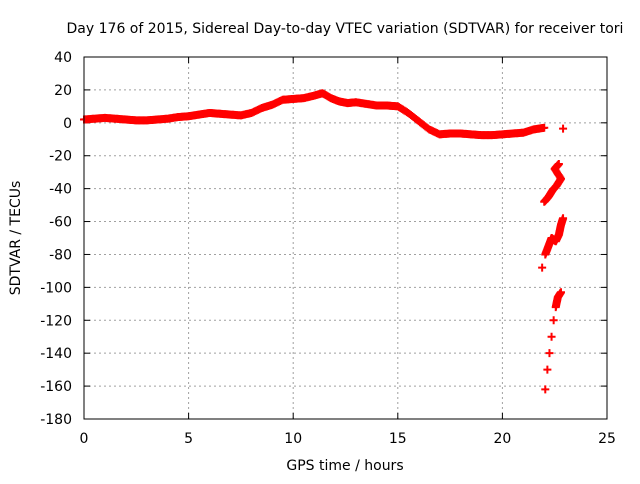 This screenshot has width=640, height=484. Describe the element at coordinates (56, 288) in the screenshot. I see `y-tick-label: -100` at that location.